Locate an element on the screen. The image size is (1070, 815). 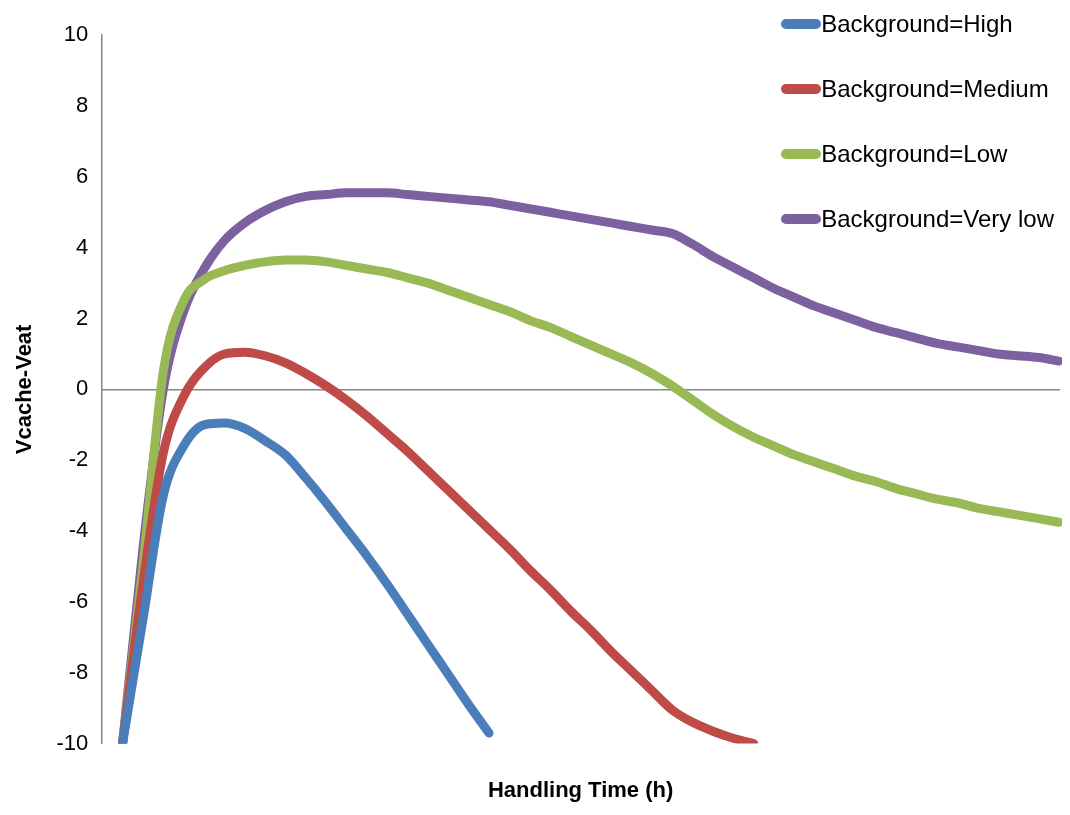
y-tick-label: -4 is located at coordinates (78, 530).